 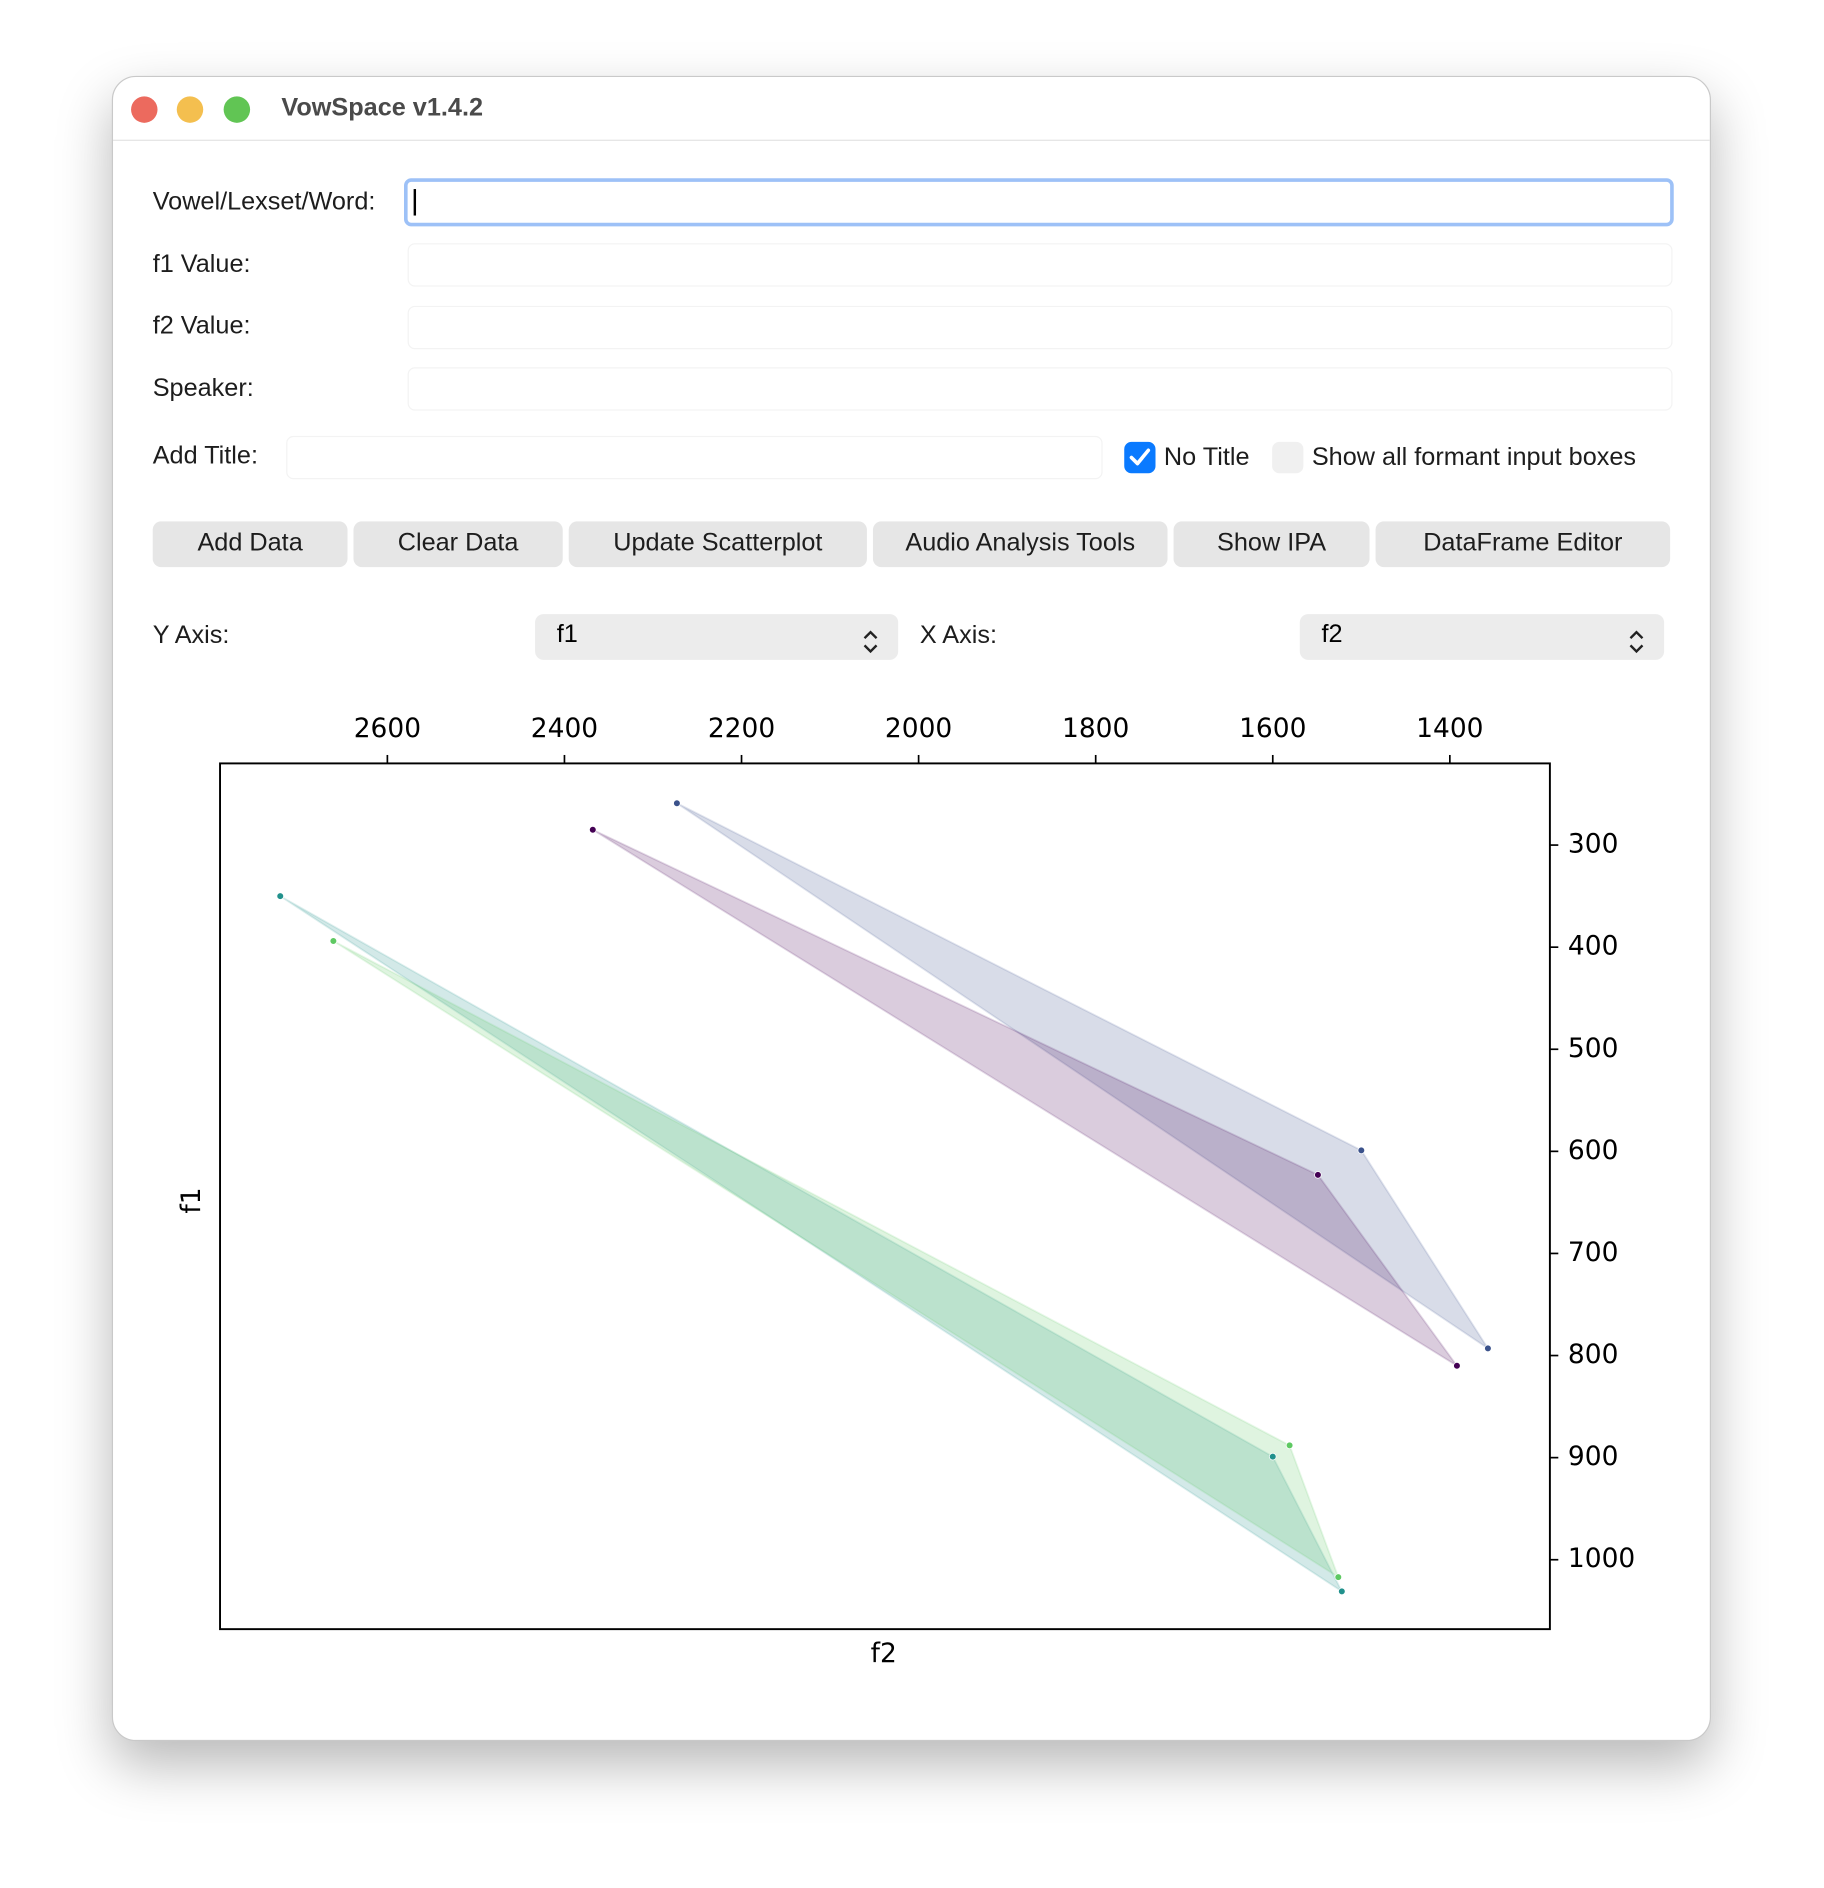 I want to click on button: DataFrame Editor, so click(x=1523, y=544).